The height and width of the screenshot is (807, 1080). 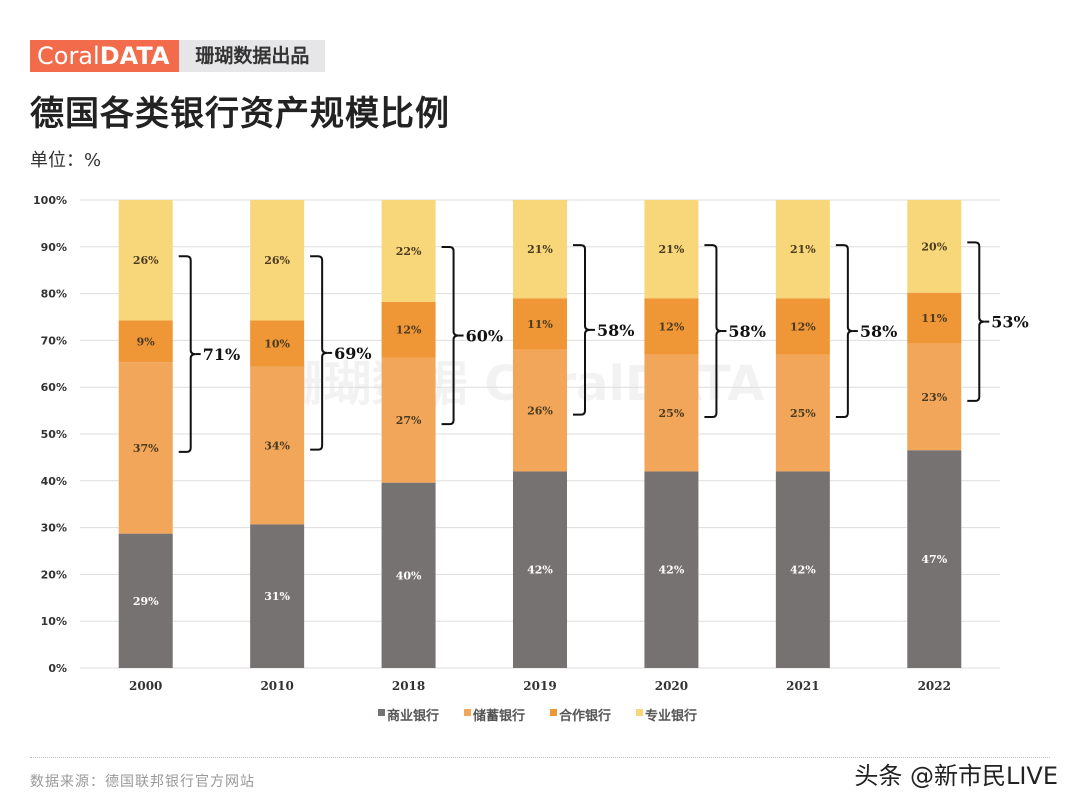 I want to click on y-tick-label: 70%, so click(x=54, y=340).